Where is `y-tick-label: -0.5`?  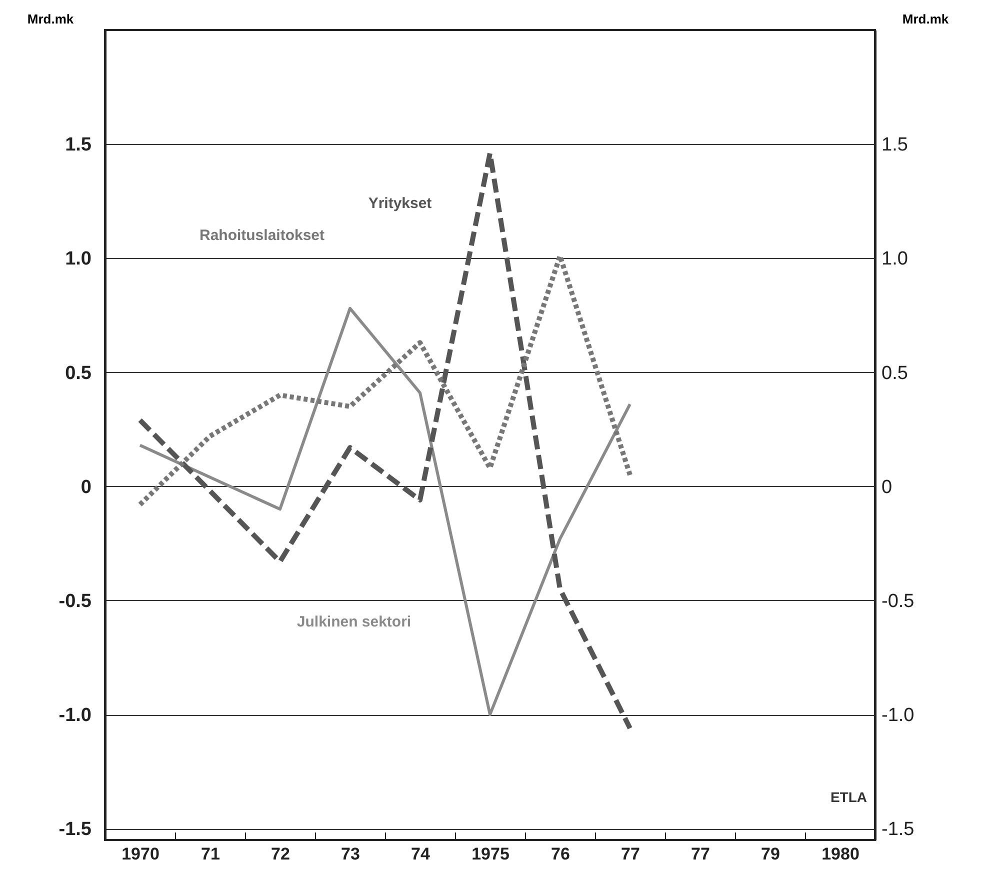
y-tick-label: -0.5 is located at coordinates (75, 601).